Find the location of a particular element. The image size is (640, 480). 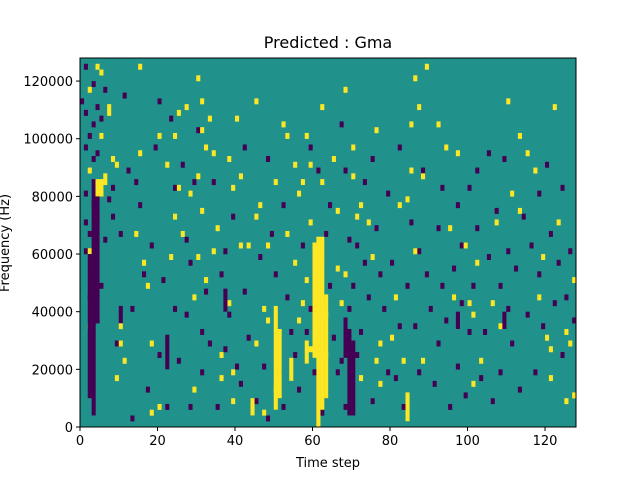

y-axis: 0 20000 40000 60000 80000 100000 120000 is located at coordinates (51, 255).